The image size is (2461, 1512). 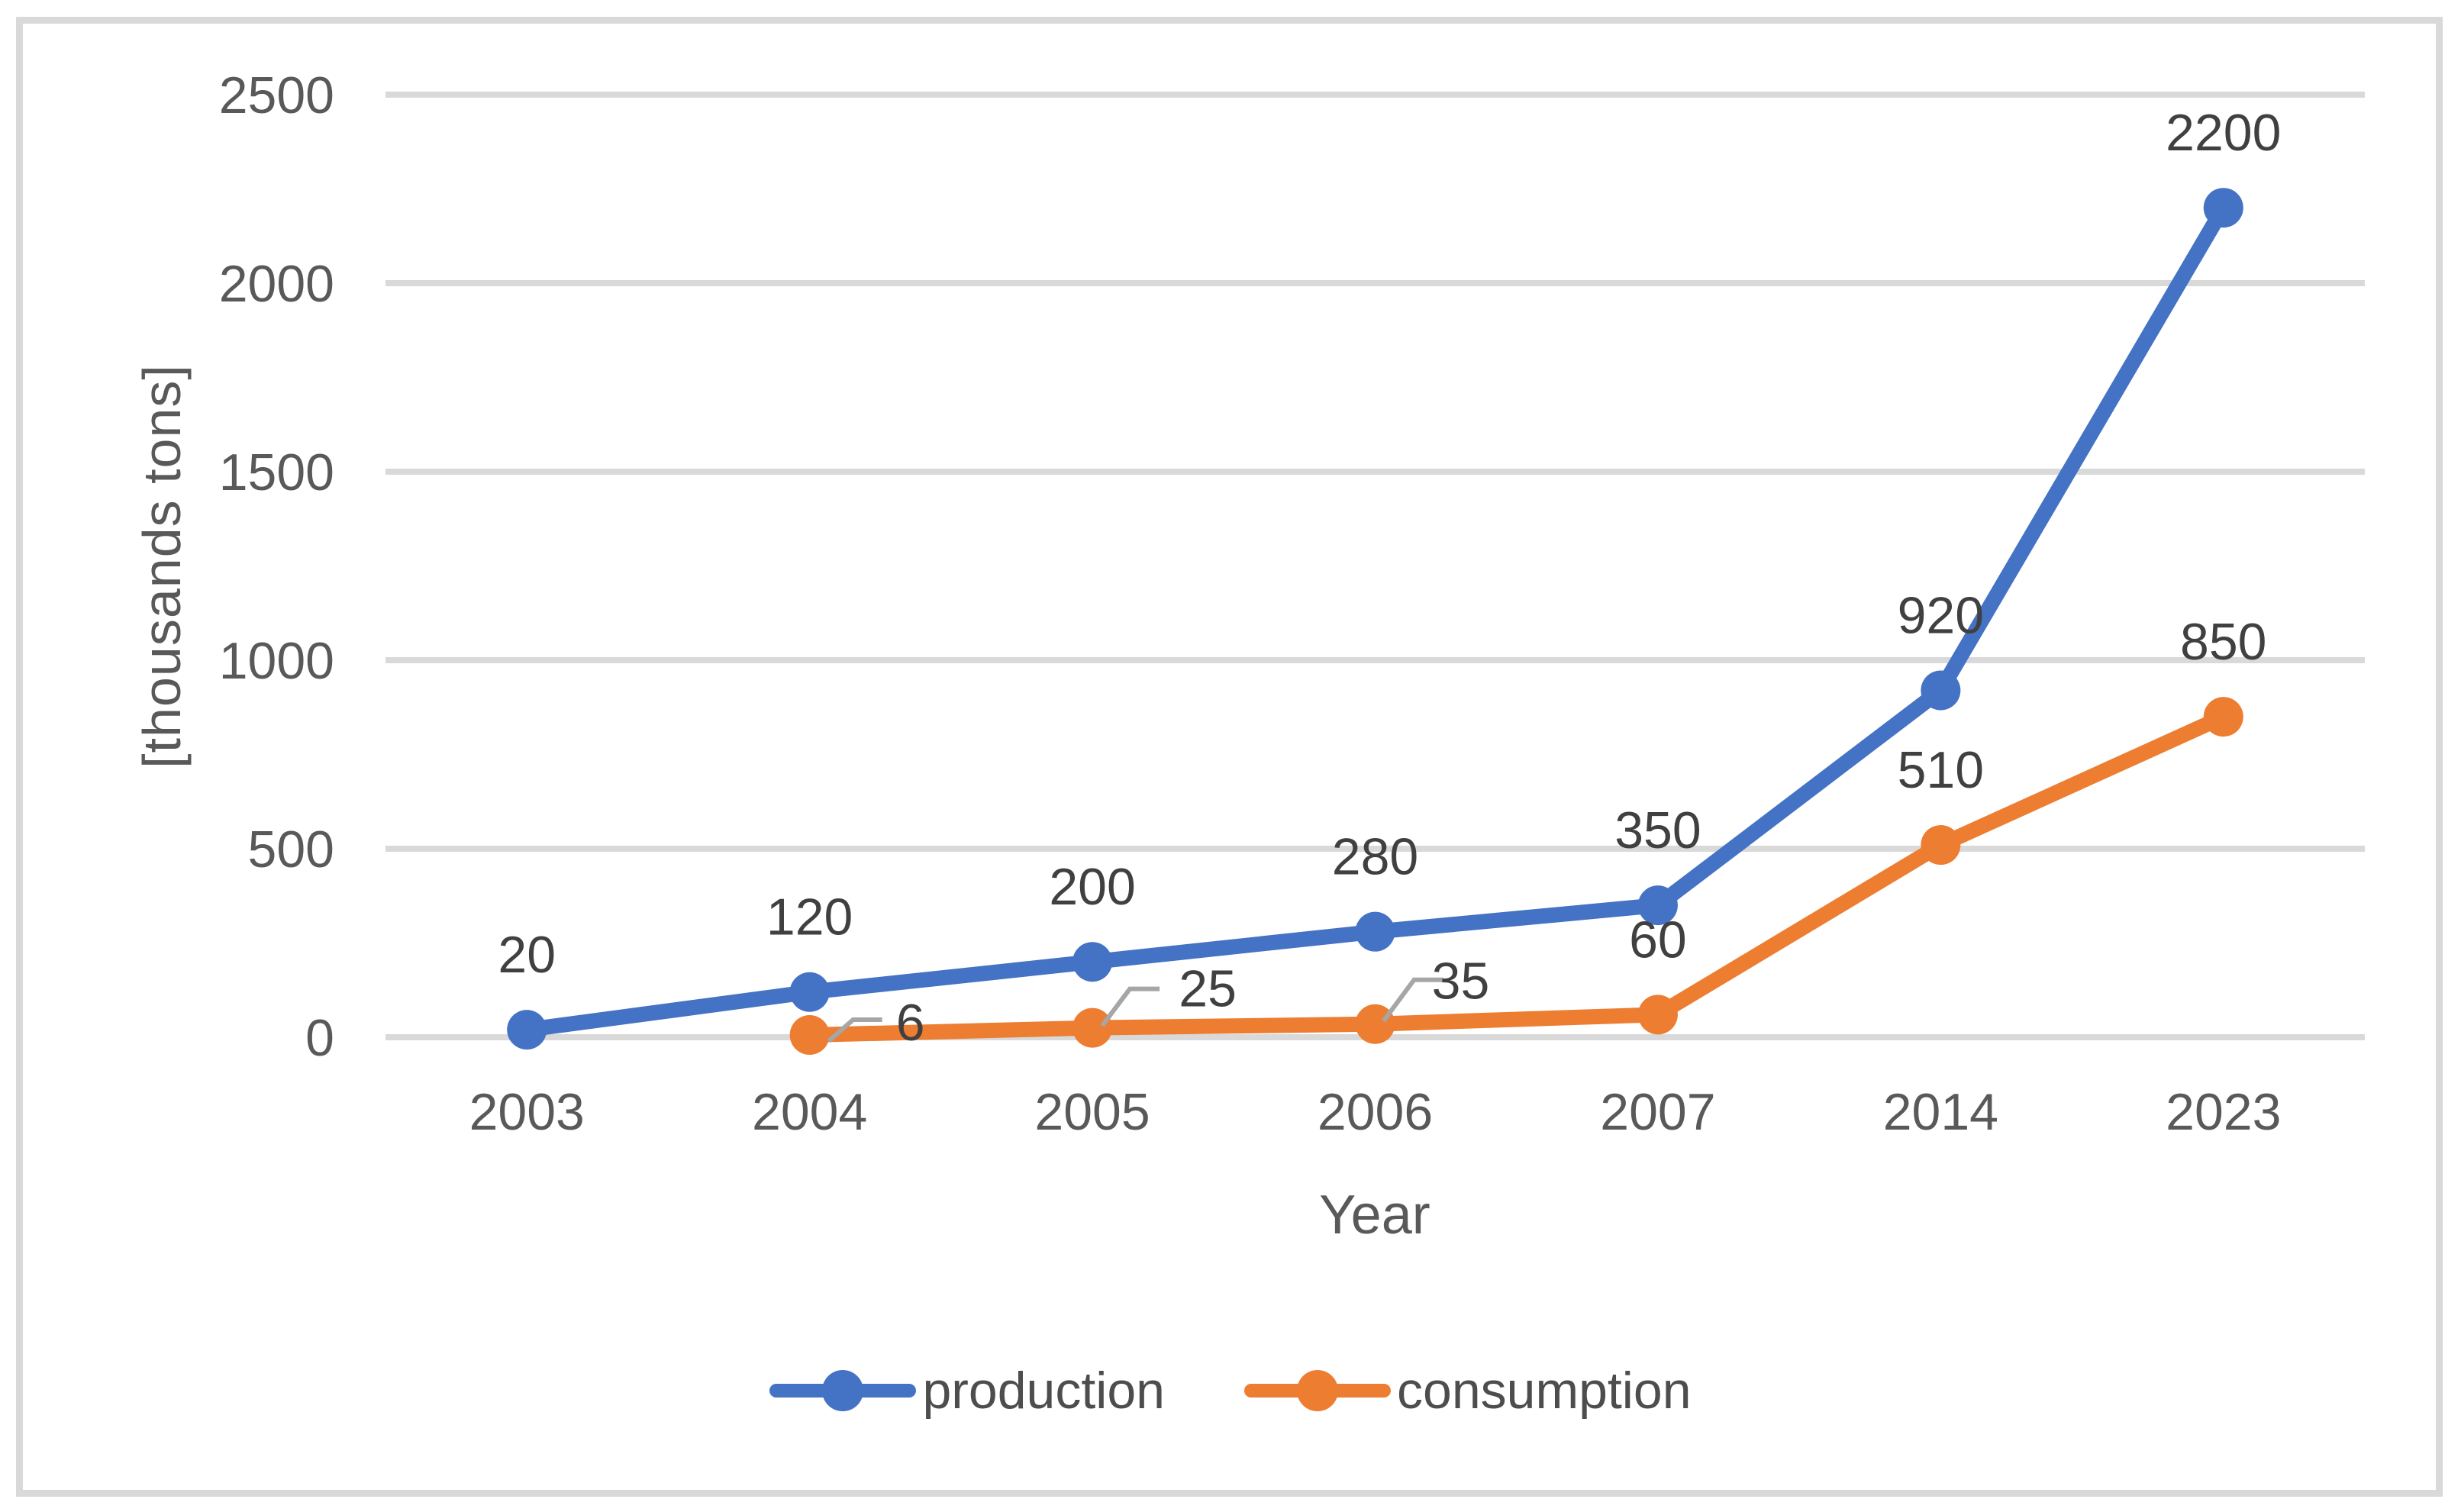 What do you see at coordinates (854, 1030) in the screenshot?
I see `consumption-callout-leader-2004` at bounding box center [854, 1030].